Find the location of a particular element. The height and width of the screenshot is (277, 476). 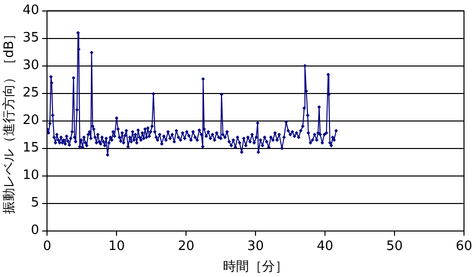

y-tick-label: 5 is located at coordinates (35, 203).